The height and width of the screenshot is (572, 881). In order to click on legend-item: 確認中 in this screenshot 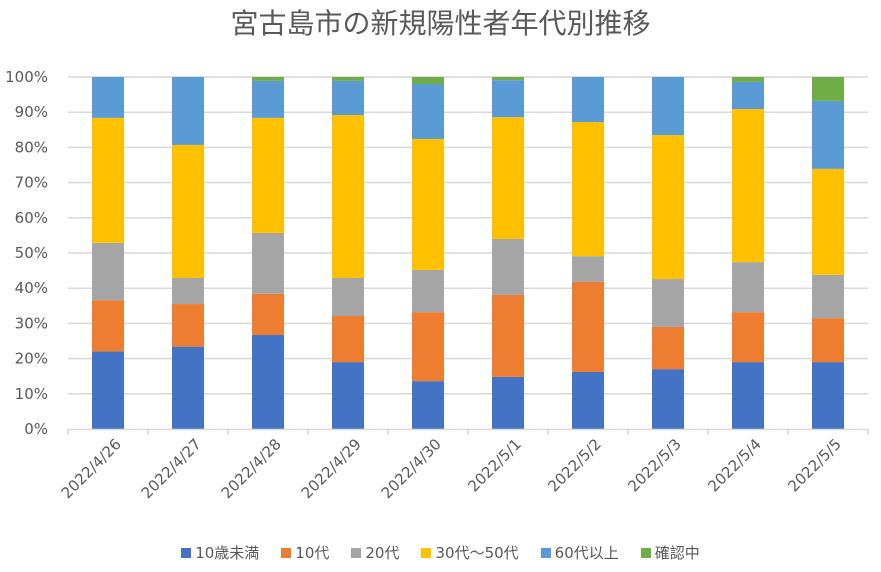, I will do `click(670, 552)`.